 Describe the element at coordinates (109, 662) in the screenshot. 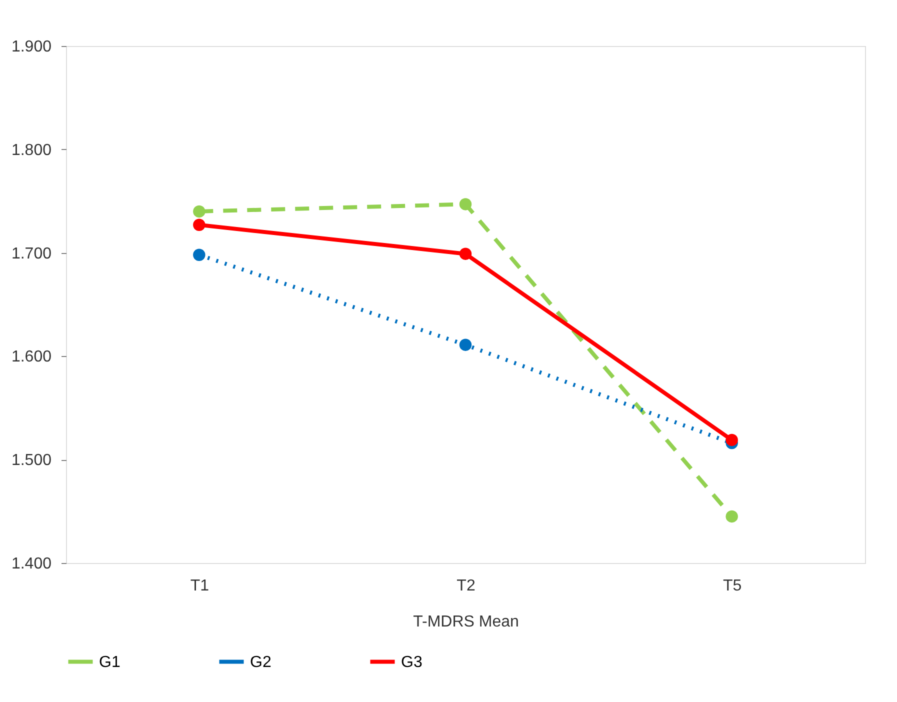

I see `legend-label: G1` at that location.